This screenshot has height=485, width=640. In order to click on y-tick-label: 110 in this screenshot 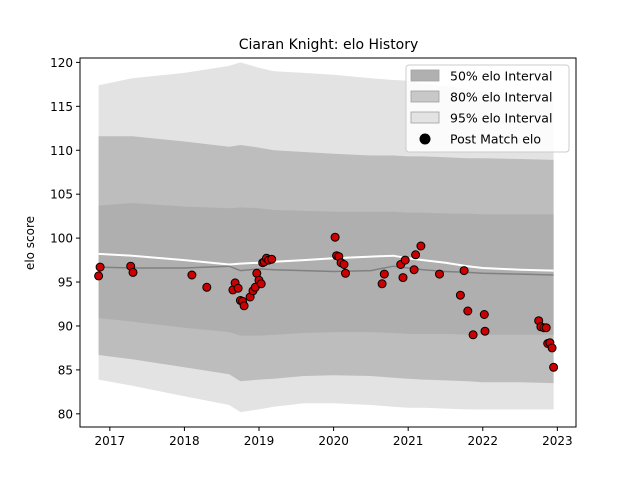, I will do `click(61, 151)`.